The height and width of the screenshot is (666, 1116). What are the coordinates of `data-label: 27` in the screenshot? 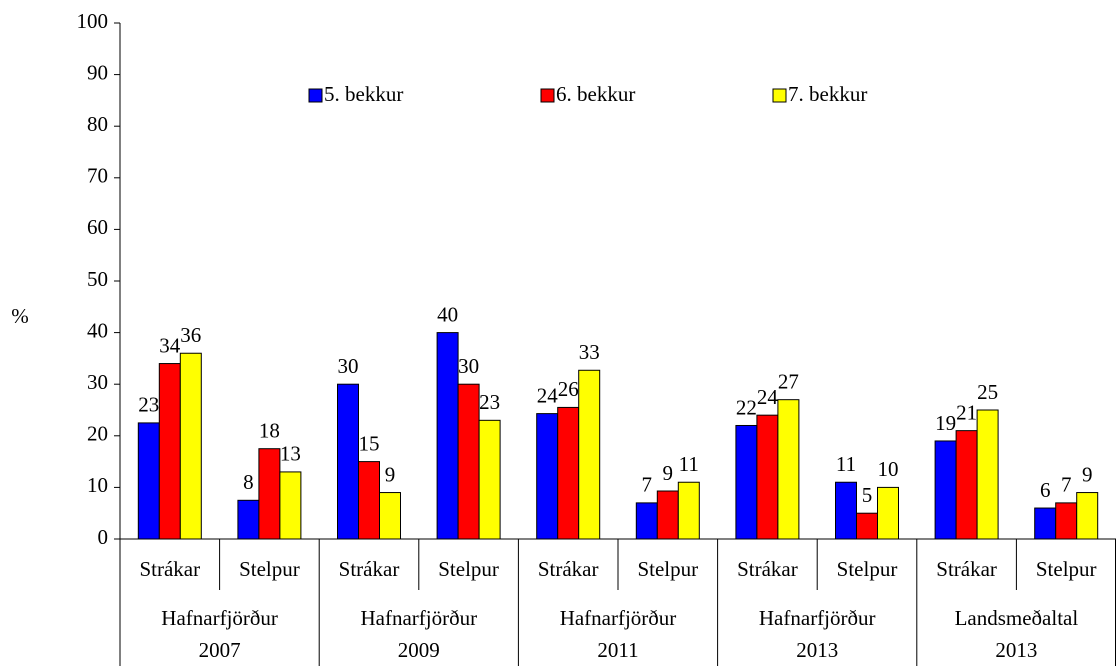 It's located at (788, 381).